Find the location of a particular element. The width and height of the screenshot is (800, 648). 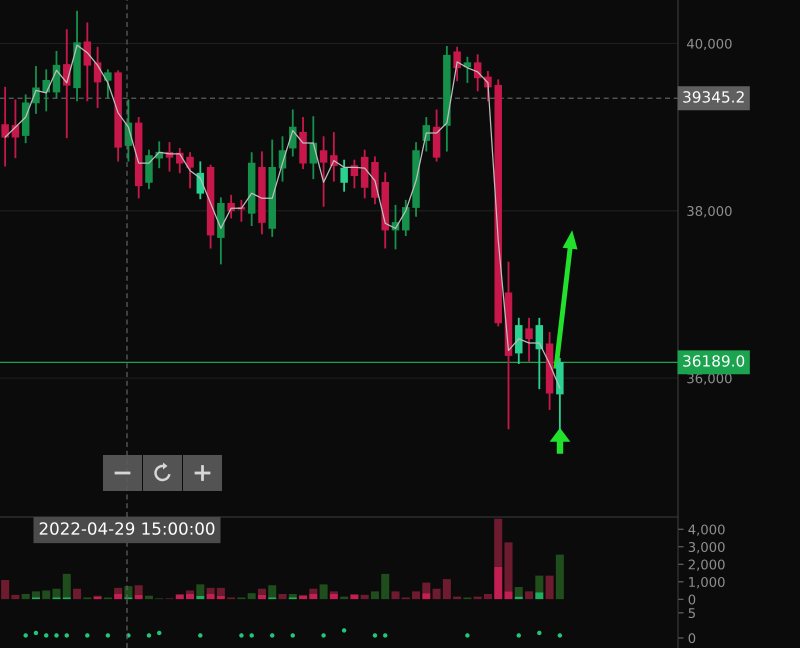

y-tick-label: 40,000 is located at coordinates (709, 44).